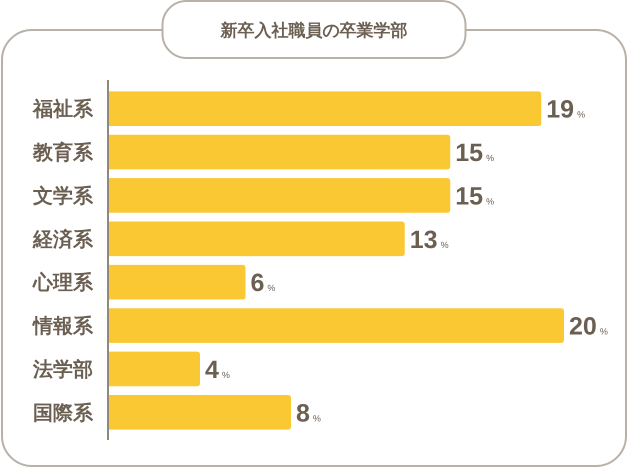  What do you see at coordinates (566, 110) in the screenshot?
I see `data-label: 19%` at bounding box center [566, 110].